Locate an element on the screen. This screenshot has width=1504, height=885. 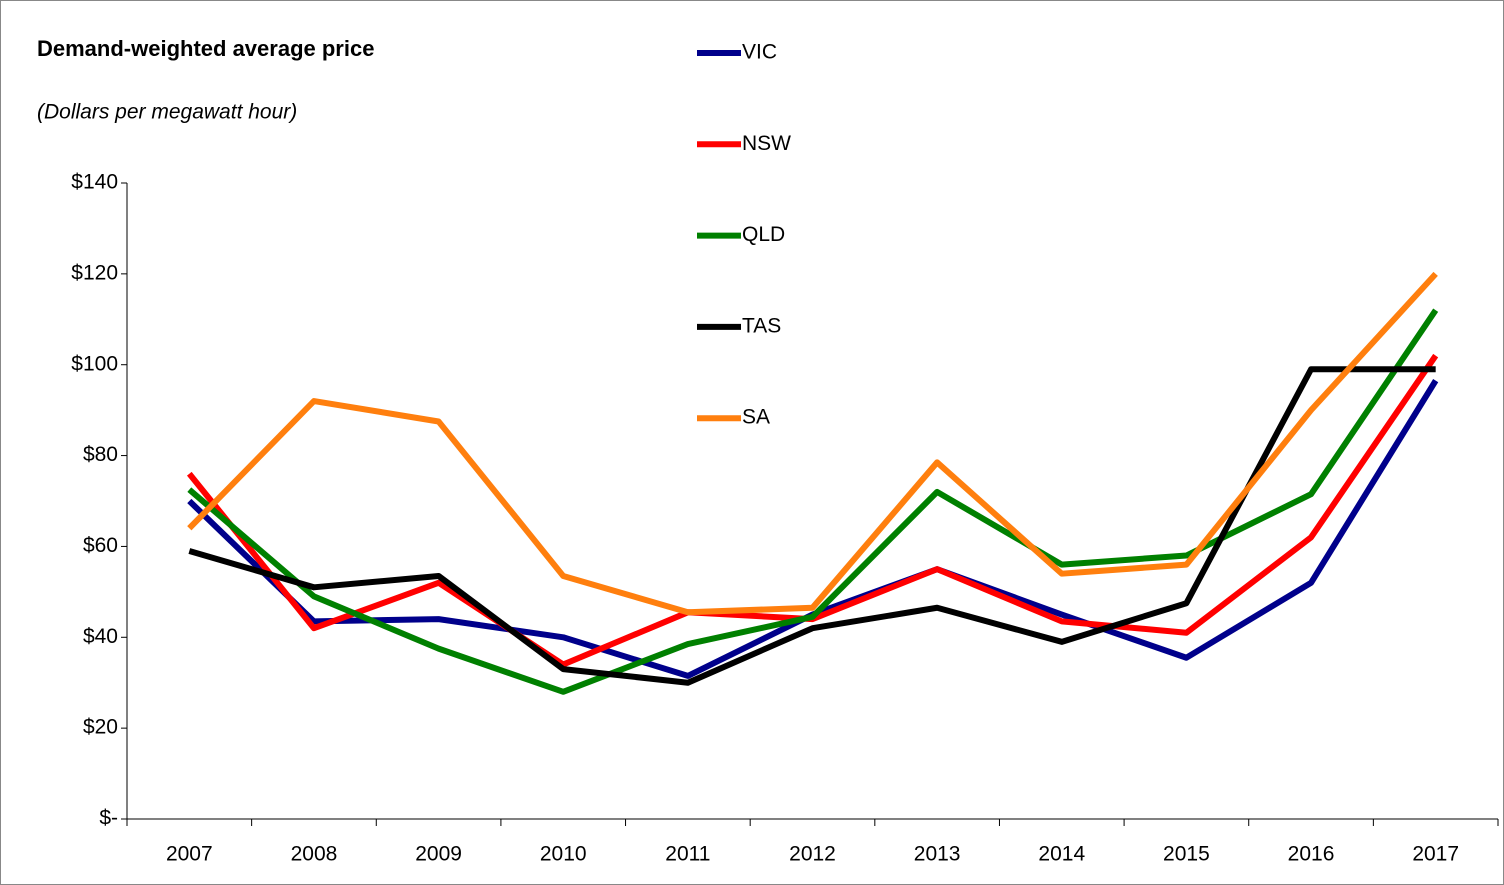
legend-label: NSW is located at coordinates (766, 143).